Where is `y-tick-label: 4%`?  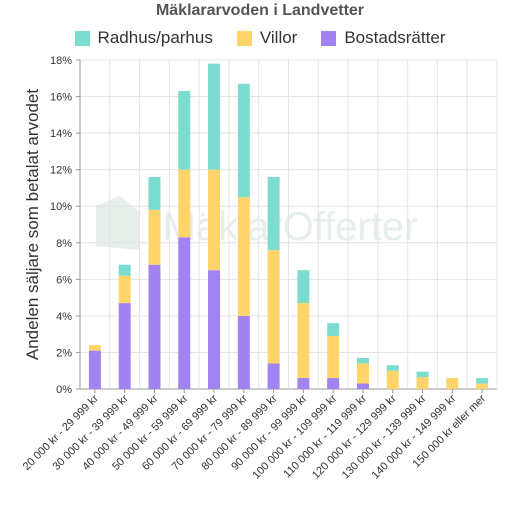
y-tick-label: 4% is located at coordinates (64, 317).